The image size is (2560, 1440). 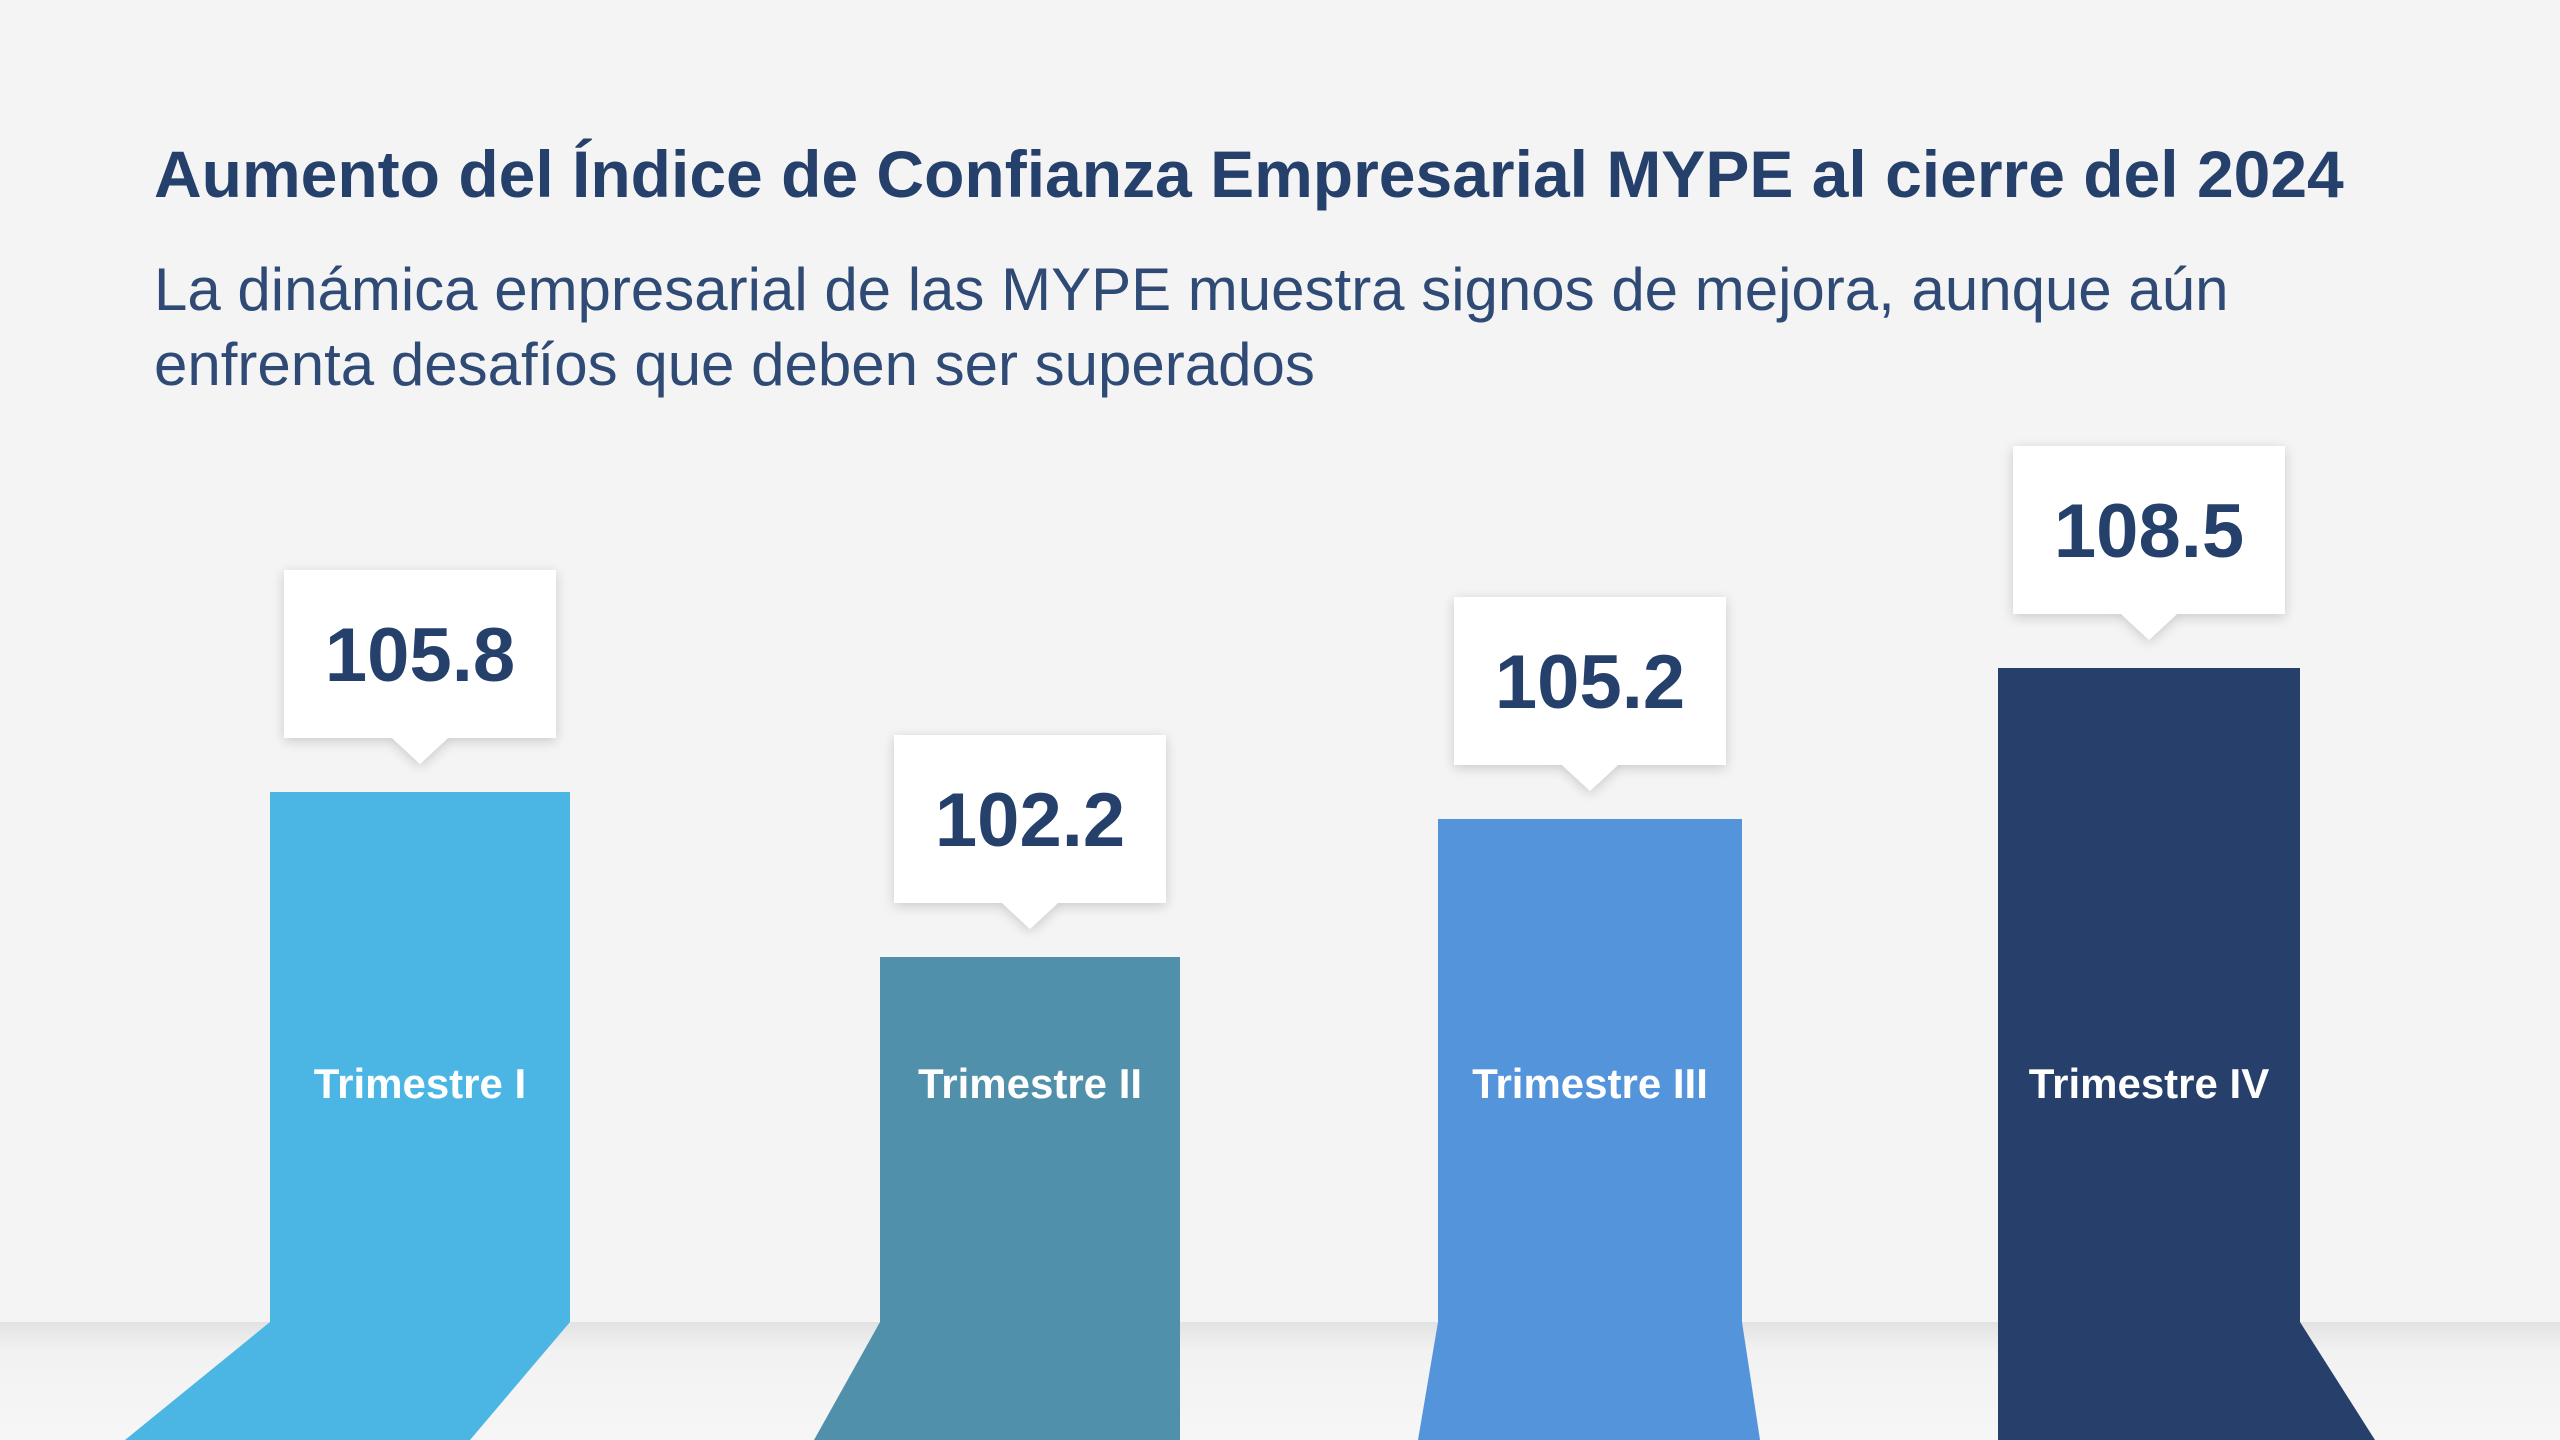 I want to click on bar-category-label: Trimestre IV, so click(x=2149, y=1083).